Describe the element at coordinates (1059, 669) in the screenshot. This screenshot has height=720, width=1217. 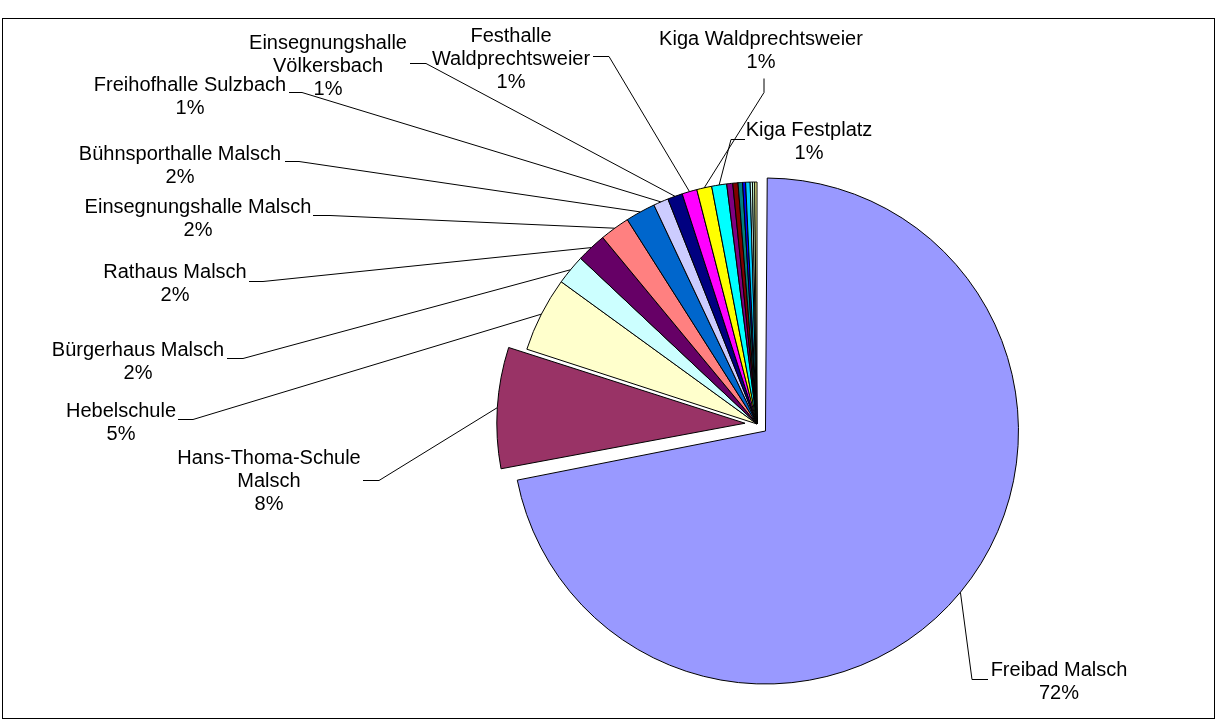
I see `slice-label: Freibad Malsch` at that location.